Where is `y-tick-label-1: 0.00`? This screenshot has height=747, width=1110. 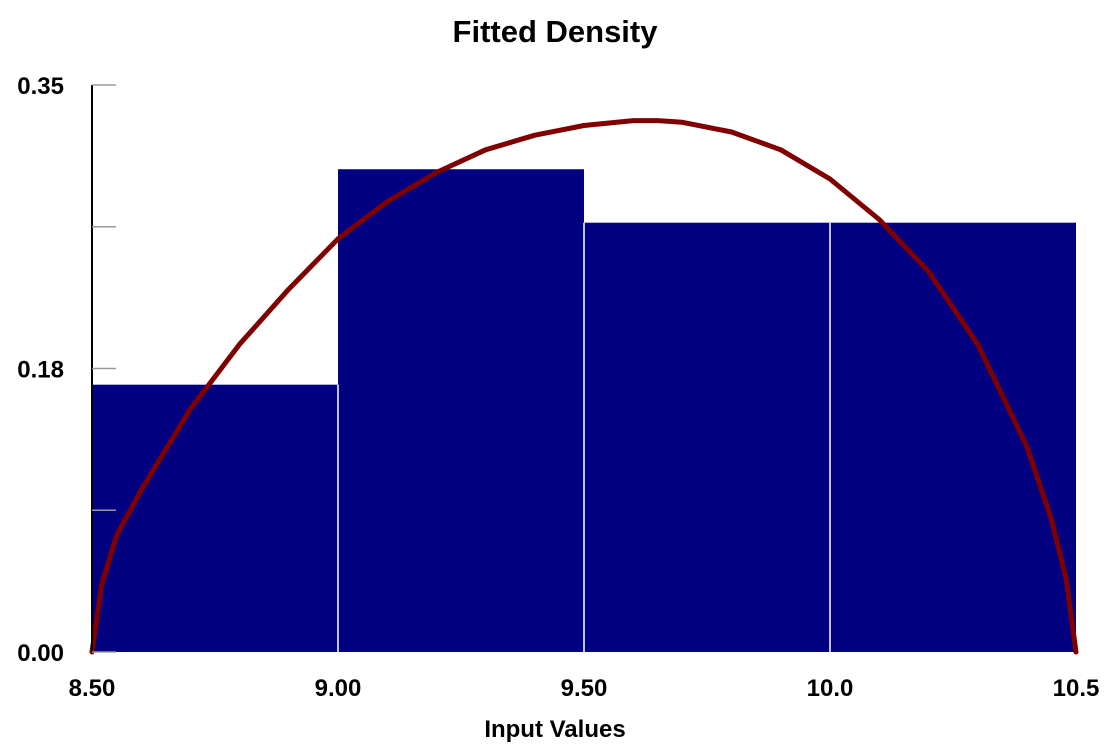 y-tick-label-1: 0.00 is located at coordinates (40, 653).